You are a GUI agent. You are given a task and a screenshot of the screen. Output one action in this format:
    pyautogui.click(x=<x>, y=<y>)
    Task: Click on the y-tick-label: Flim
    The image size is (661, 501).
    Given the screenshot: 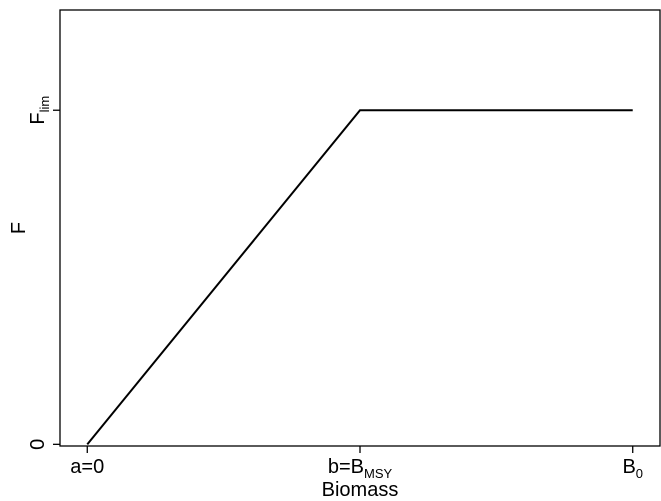 What is the action you would take?
    pyautogui.click(x=39, y=110)
    